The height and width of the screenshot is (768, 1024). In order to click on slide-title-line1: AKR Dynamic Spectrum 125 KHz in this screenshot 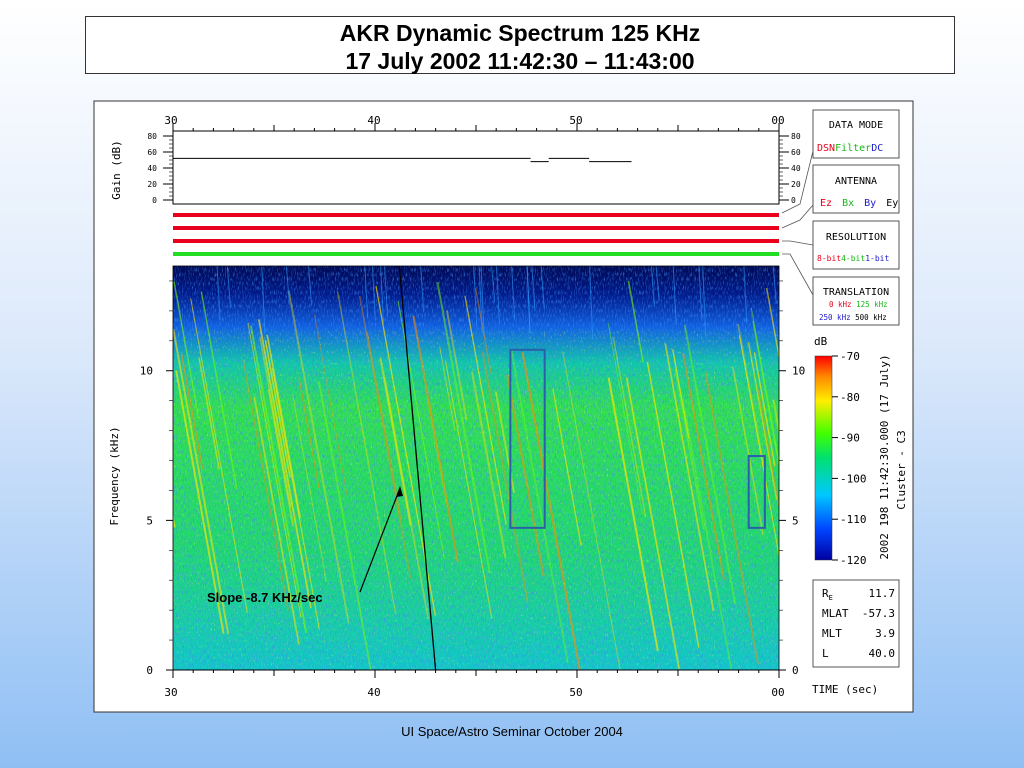, I will do `click(520, 33)`.